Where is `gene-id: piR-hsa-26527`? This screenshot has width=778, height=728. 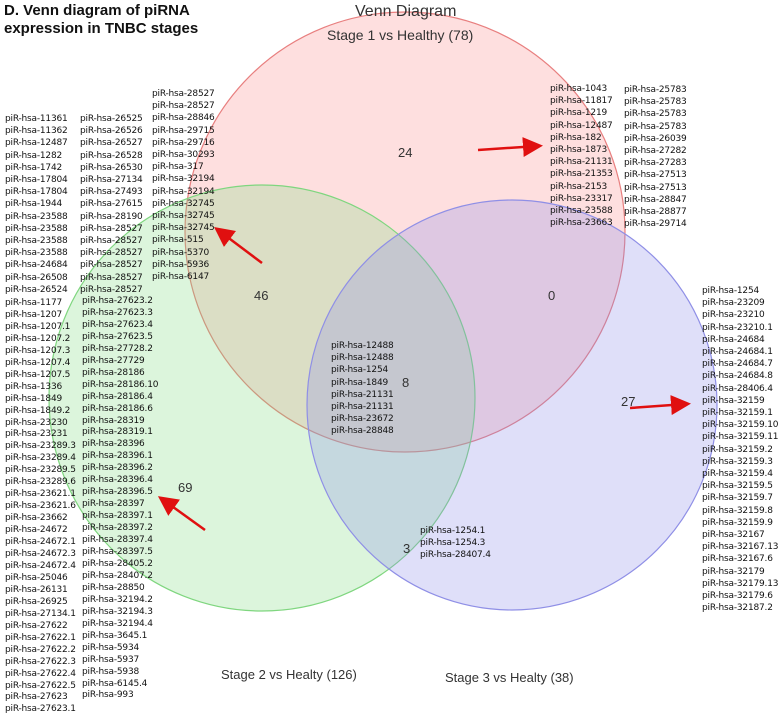
gene-id: piR-hsa-26527 is located at coordinates (111, 143).